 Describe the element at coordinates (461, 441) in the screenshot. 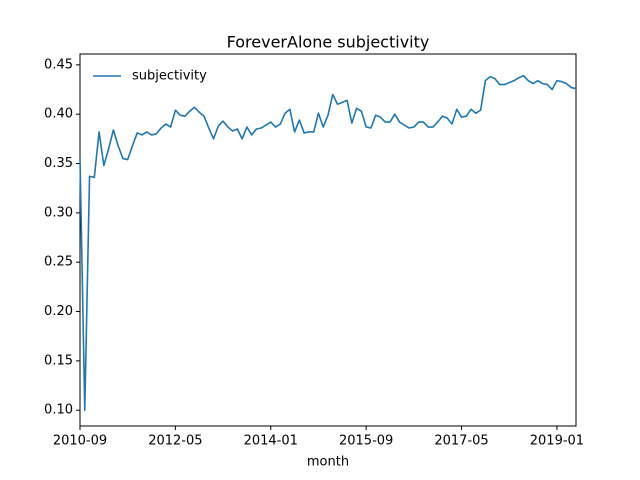

I see `x-tick-label: 2017-05` at that location.